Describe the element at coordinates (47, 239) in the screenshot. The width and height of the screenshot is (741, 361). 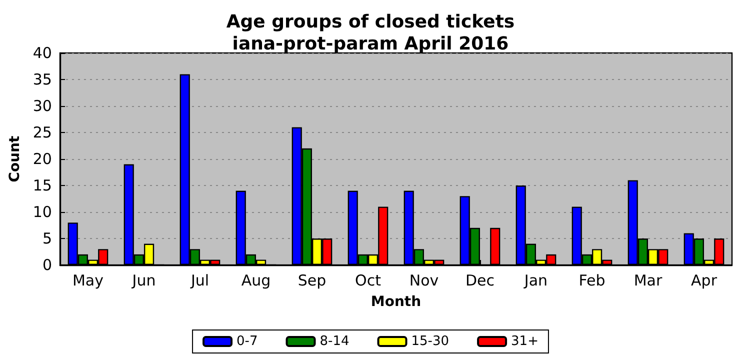
I see `y-tick-label: 5` at that location.